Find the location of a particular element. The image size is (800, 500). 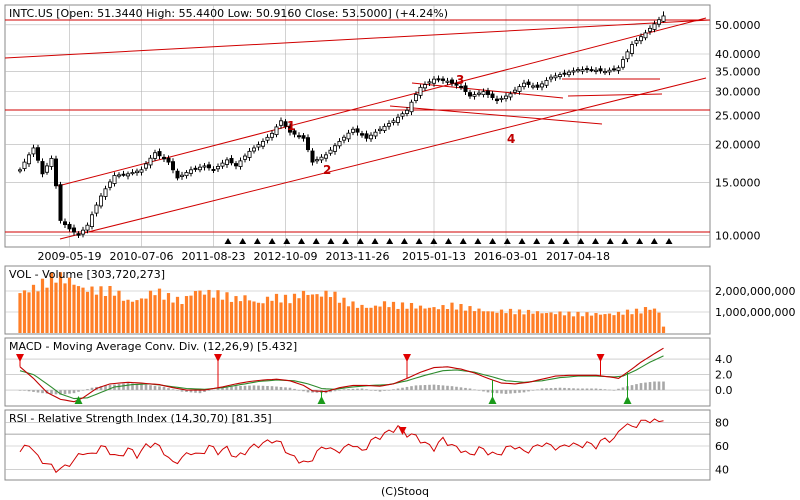

macd-signal-line is located at coordinates (341, 377).